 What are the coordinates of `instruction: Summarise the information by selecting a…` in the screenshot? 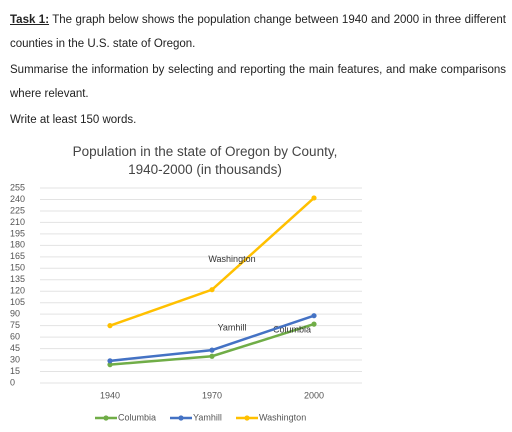 It's located at (258, 82).